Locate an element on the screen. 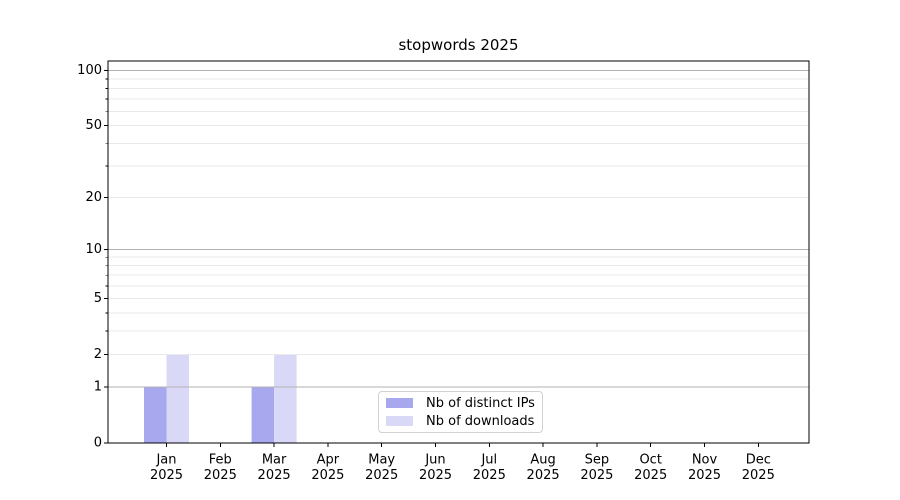  x-tick-label-month: Jun is located at coordinates (434, 460).